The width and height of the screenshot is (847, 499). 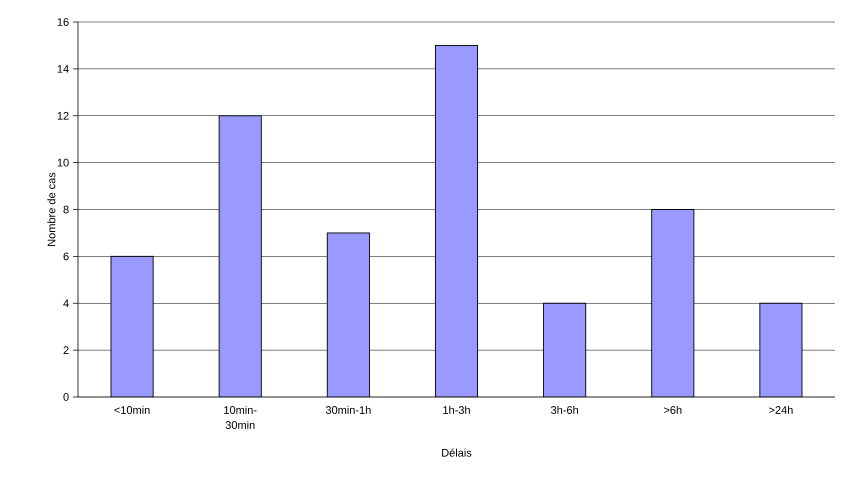 What do you see at coordinates (66, 350) in the screenshot?
I see `y-tick-label: 2` at bounding box center [66, 350].